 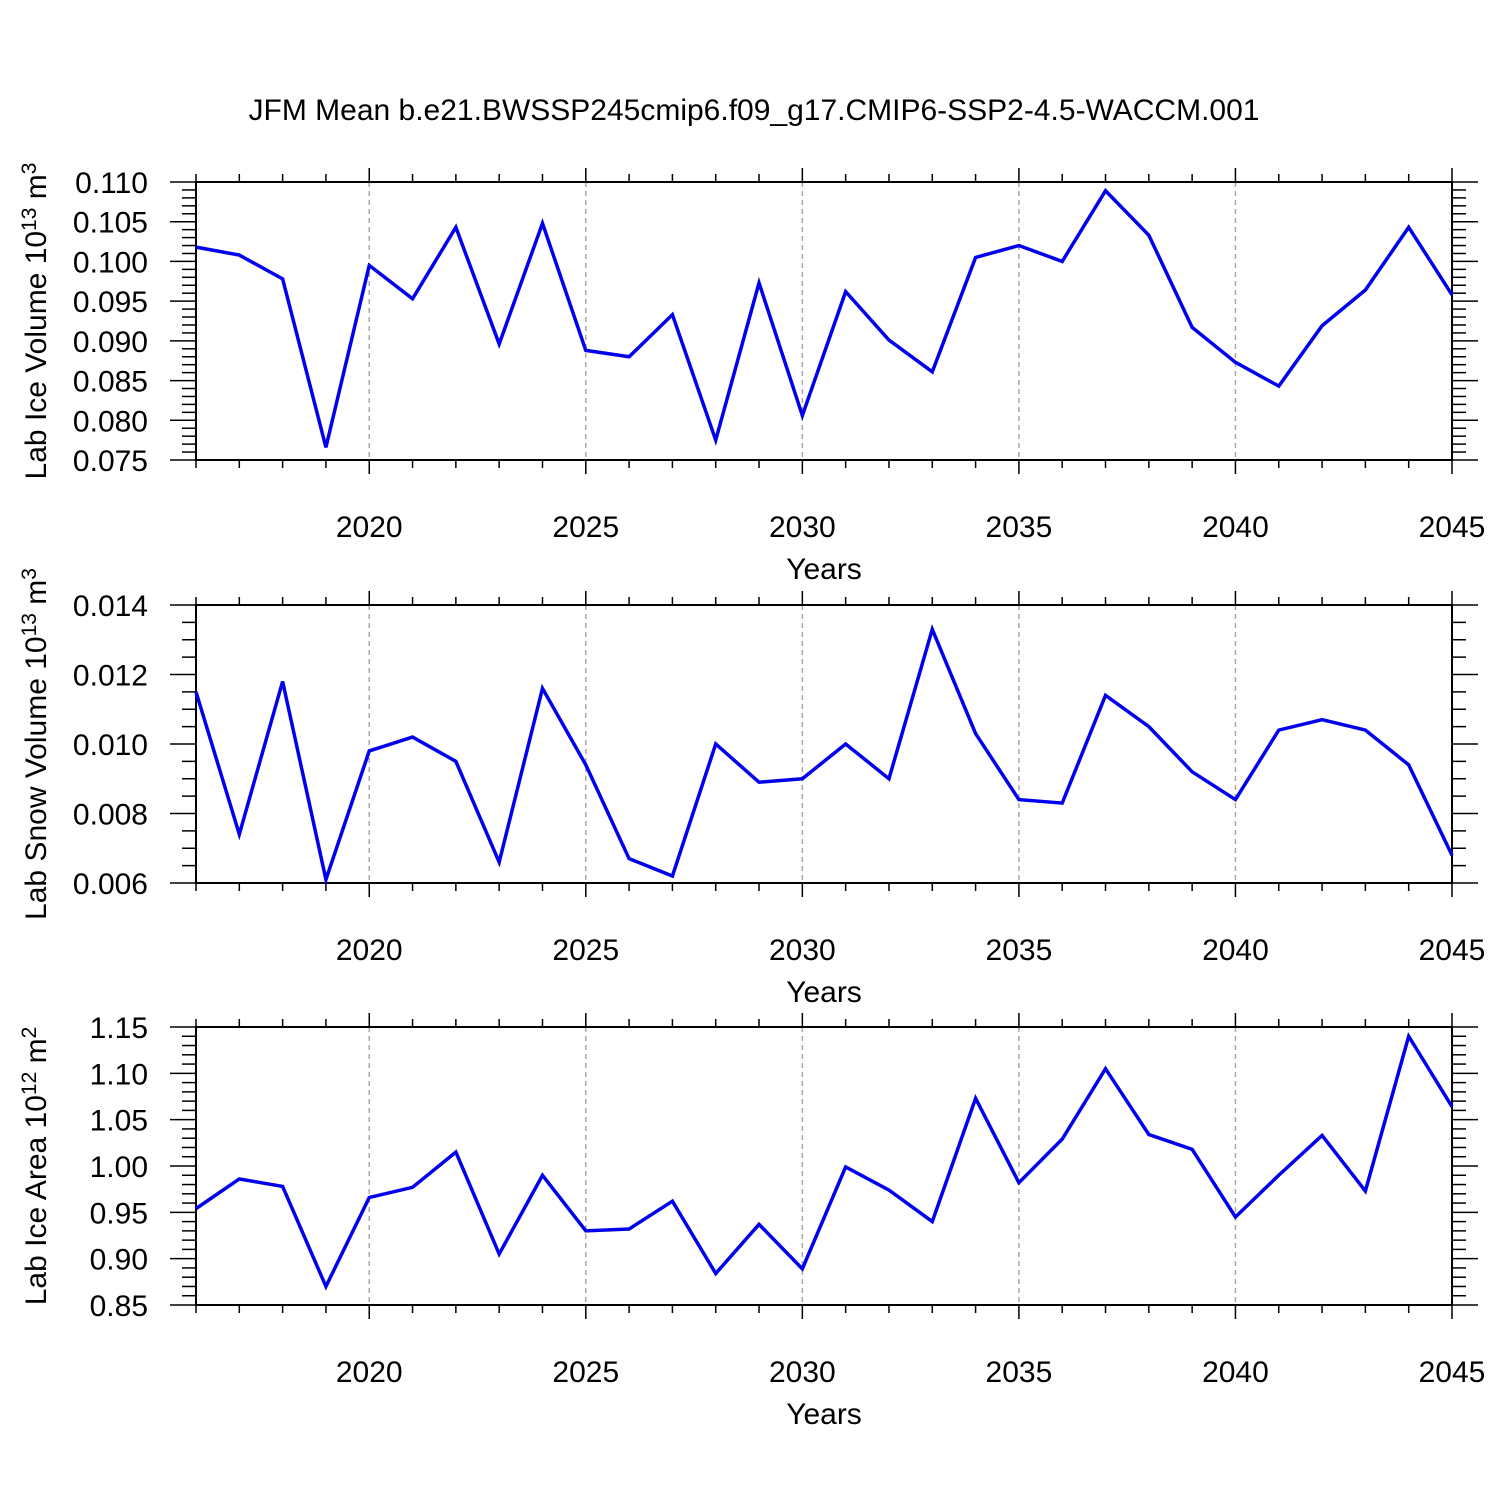 What do you see at coordinates (119, 1121) in the screenshot?
I see `y-tick-label: 1.05` at bounding box center [119, 1121].